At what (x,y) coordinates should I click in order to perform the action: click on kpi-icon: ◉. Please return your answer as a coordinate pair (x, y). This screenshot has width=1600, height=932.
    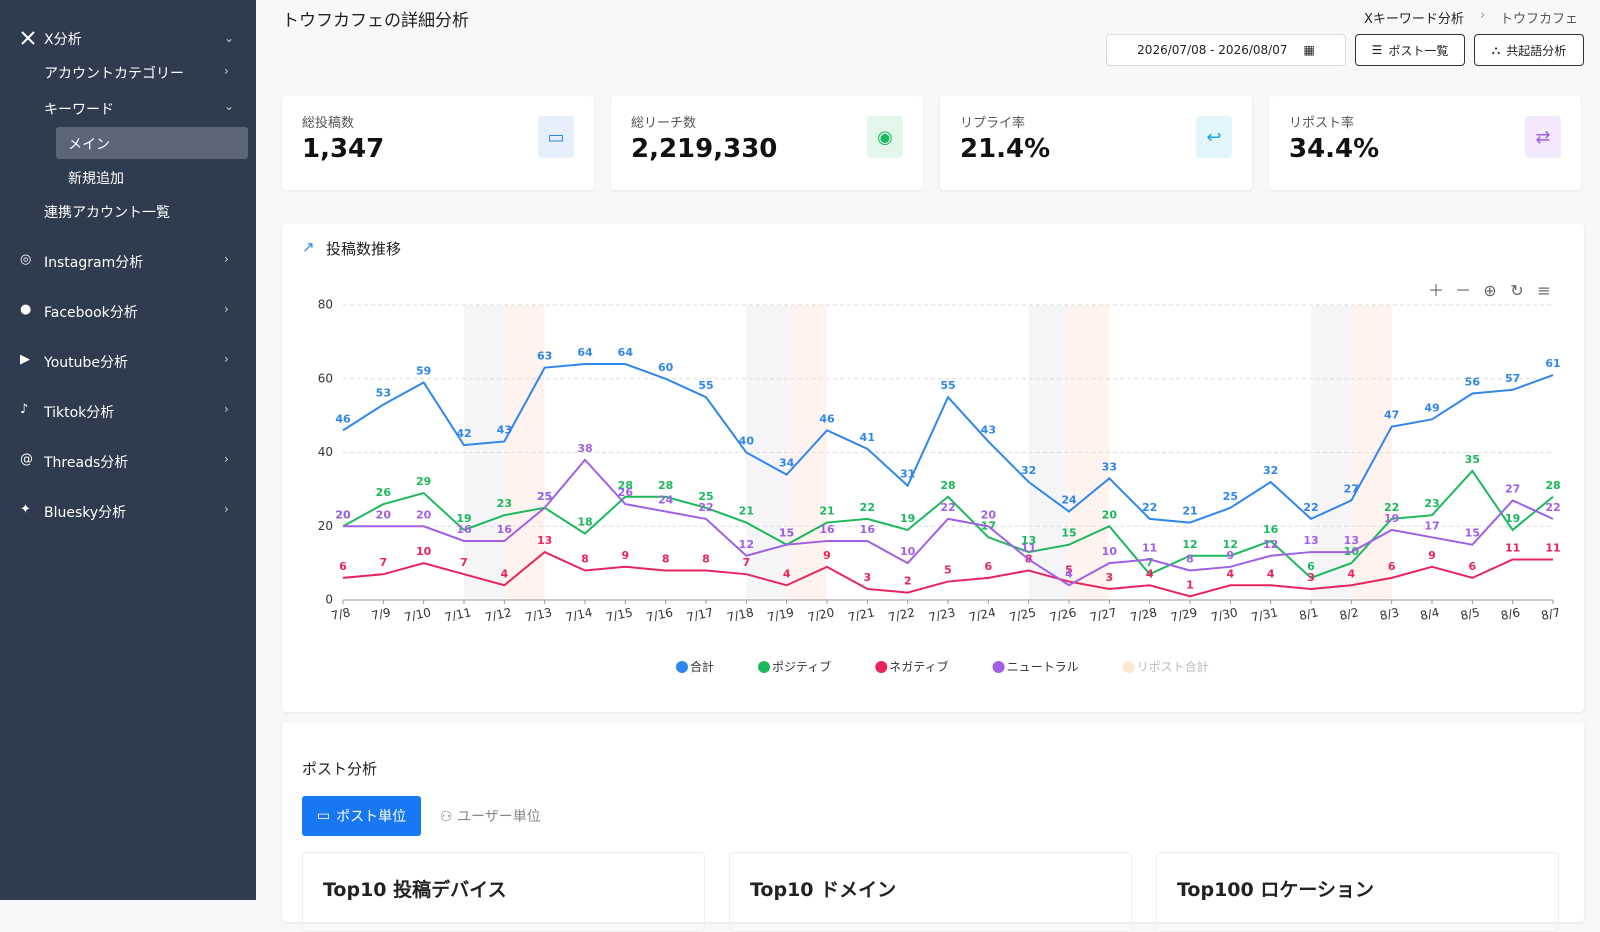
    Looking at the image, I should click on (885, 137).